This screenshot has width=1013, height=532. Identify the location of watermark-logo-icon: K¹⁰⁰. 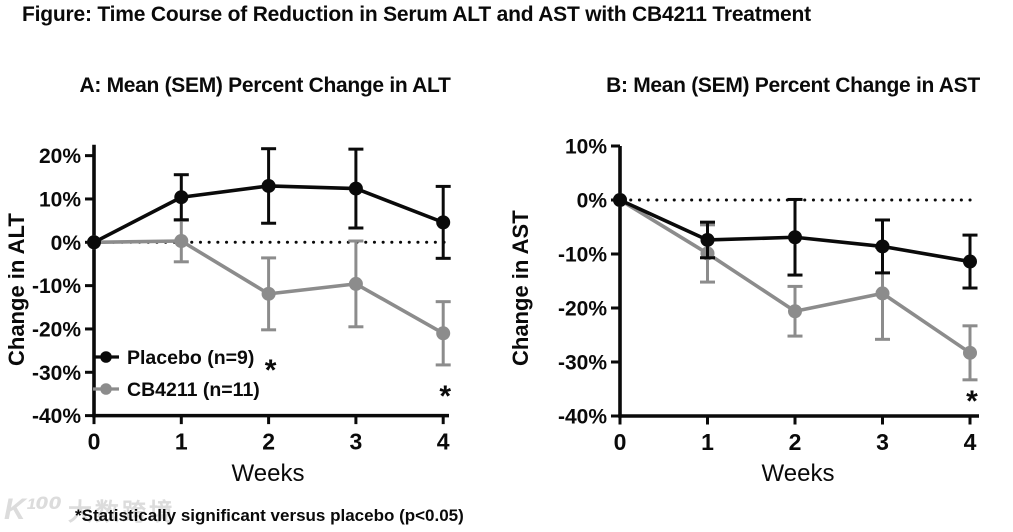
(33, 509).